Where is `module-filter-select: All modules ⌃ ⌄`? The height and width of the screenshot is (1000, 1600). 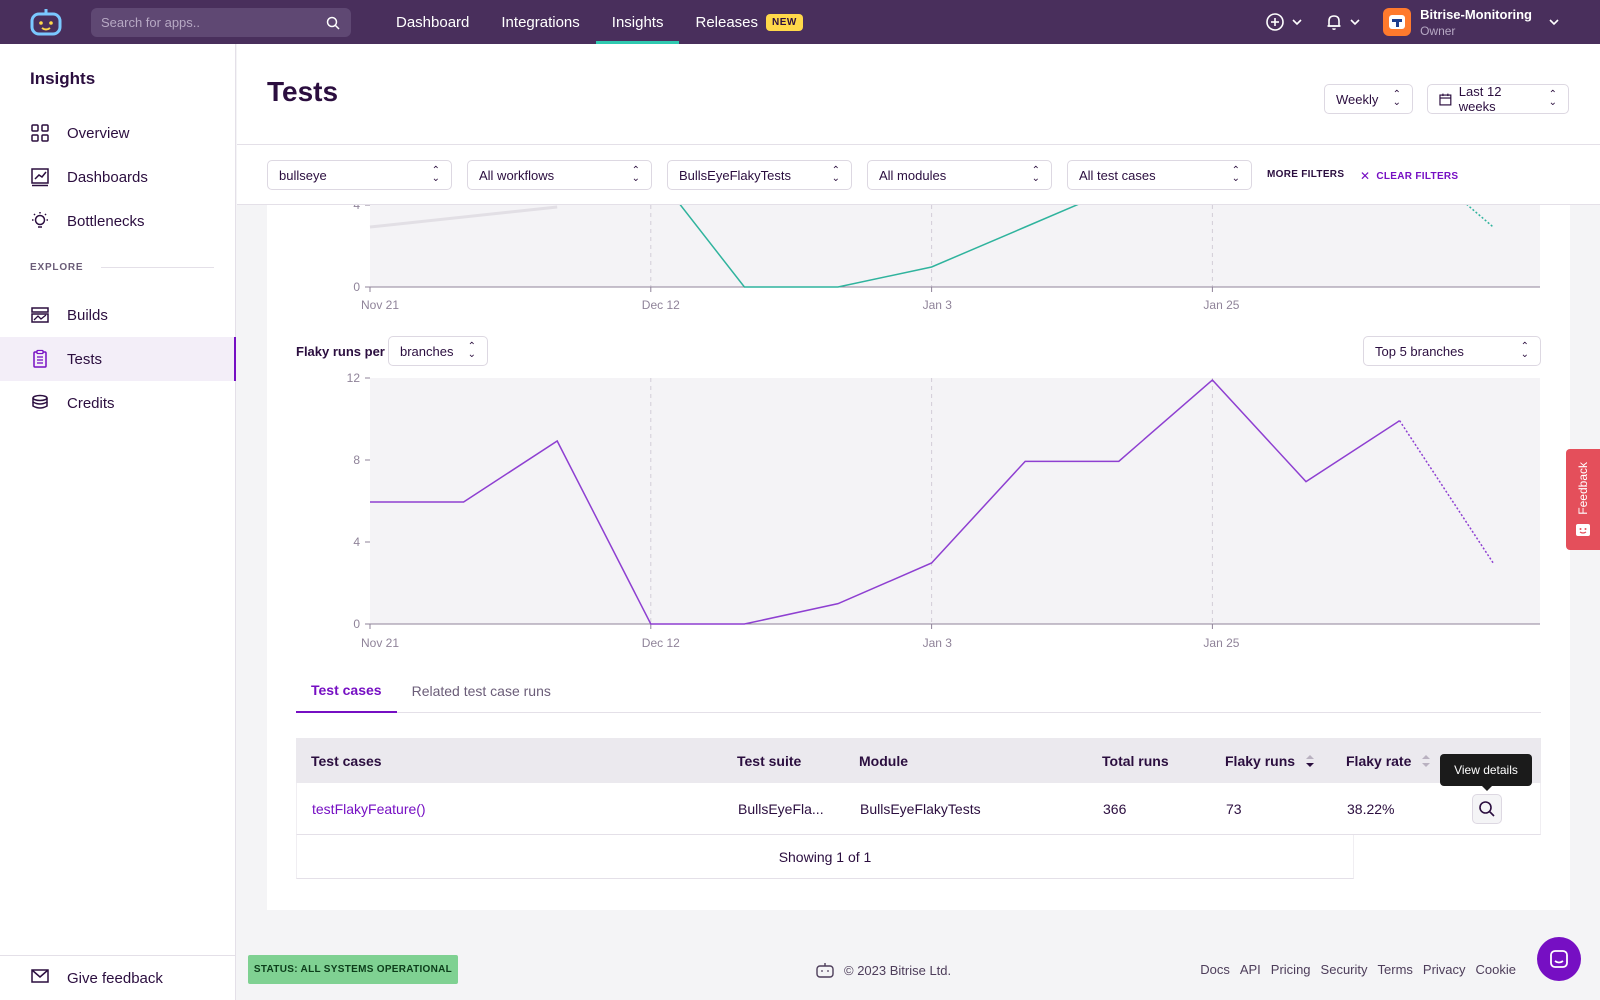 module-filter-select: All modules ⌃ ⌄ is located at coordinates (959, 175).